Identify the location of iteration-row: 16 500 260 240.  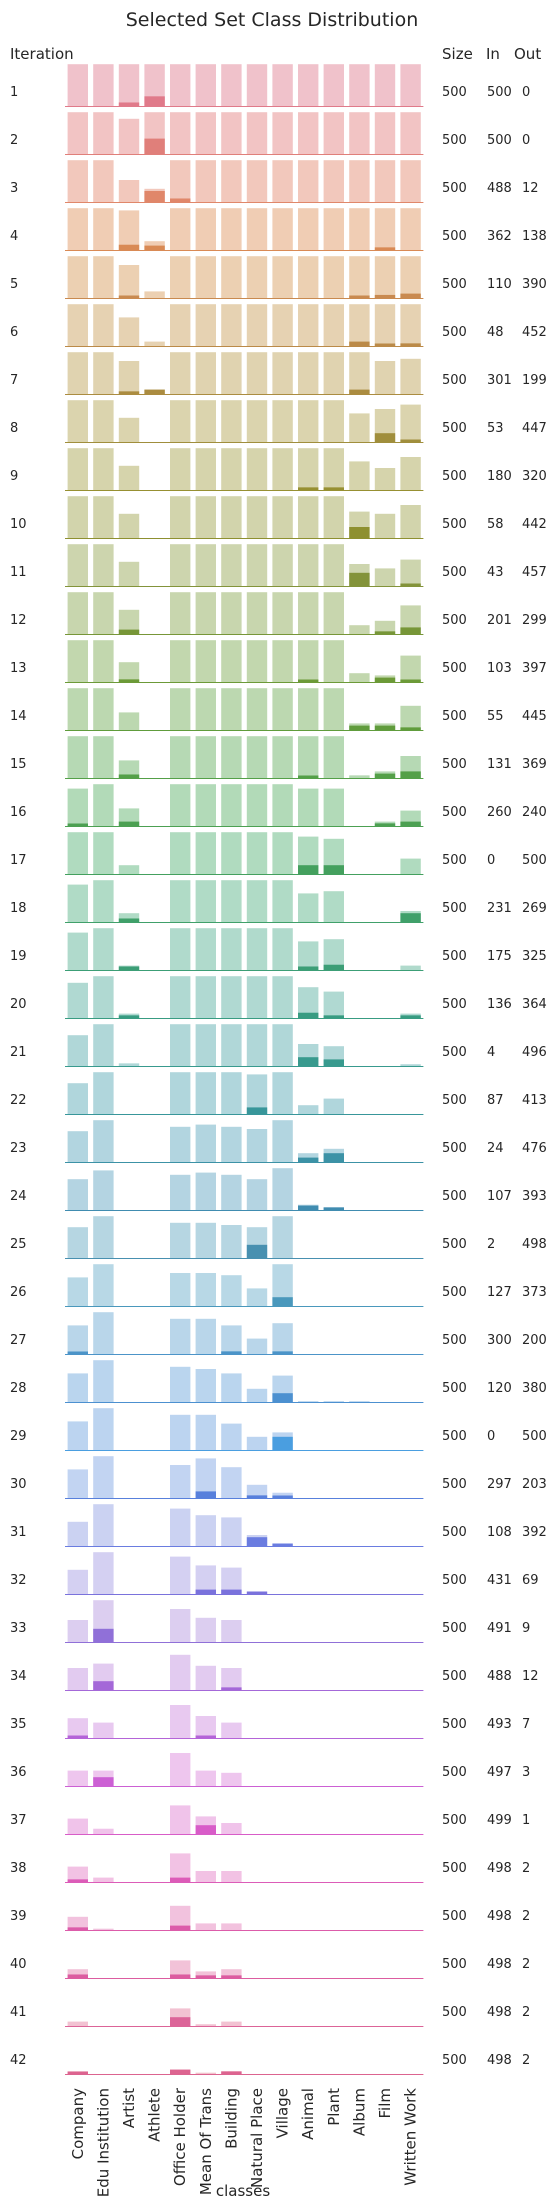
(278, 805).